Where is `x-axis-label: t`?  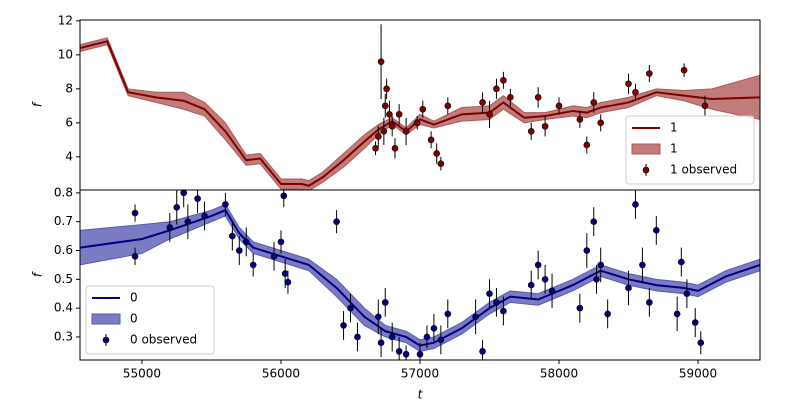
x-axis-label: t is located at coordinates (421, 394).